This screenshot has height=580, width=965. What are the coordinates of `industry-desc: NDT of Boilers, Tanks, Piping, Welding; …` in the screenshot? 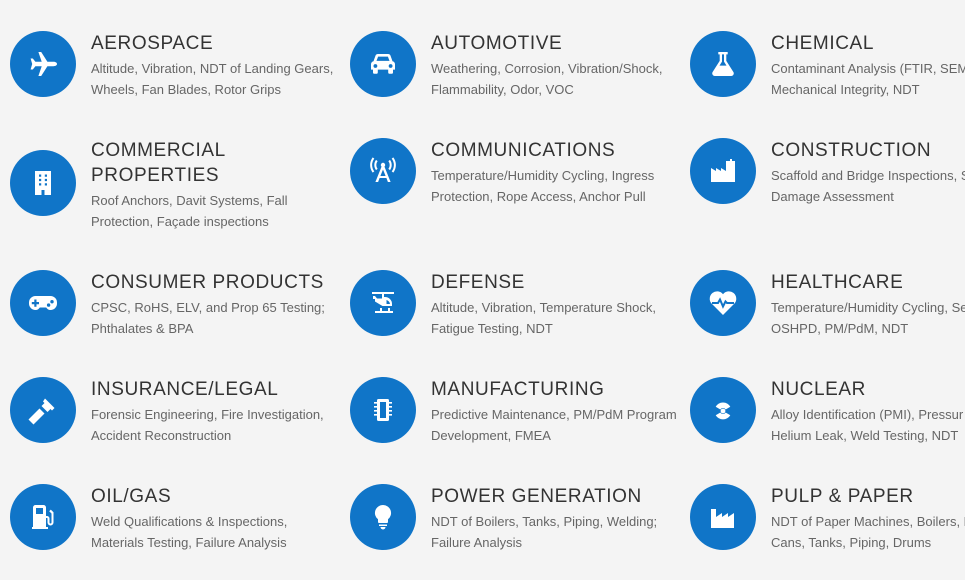 It's located at (544, 532).